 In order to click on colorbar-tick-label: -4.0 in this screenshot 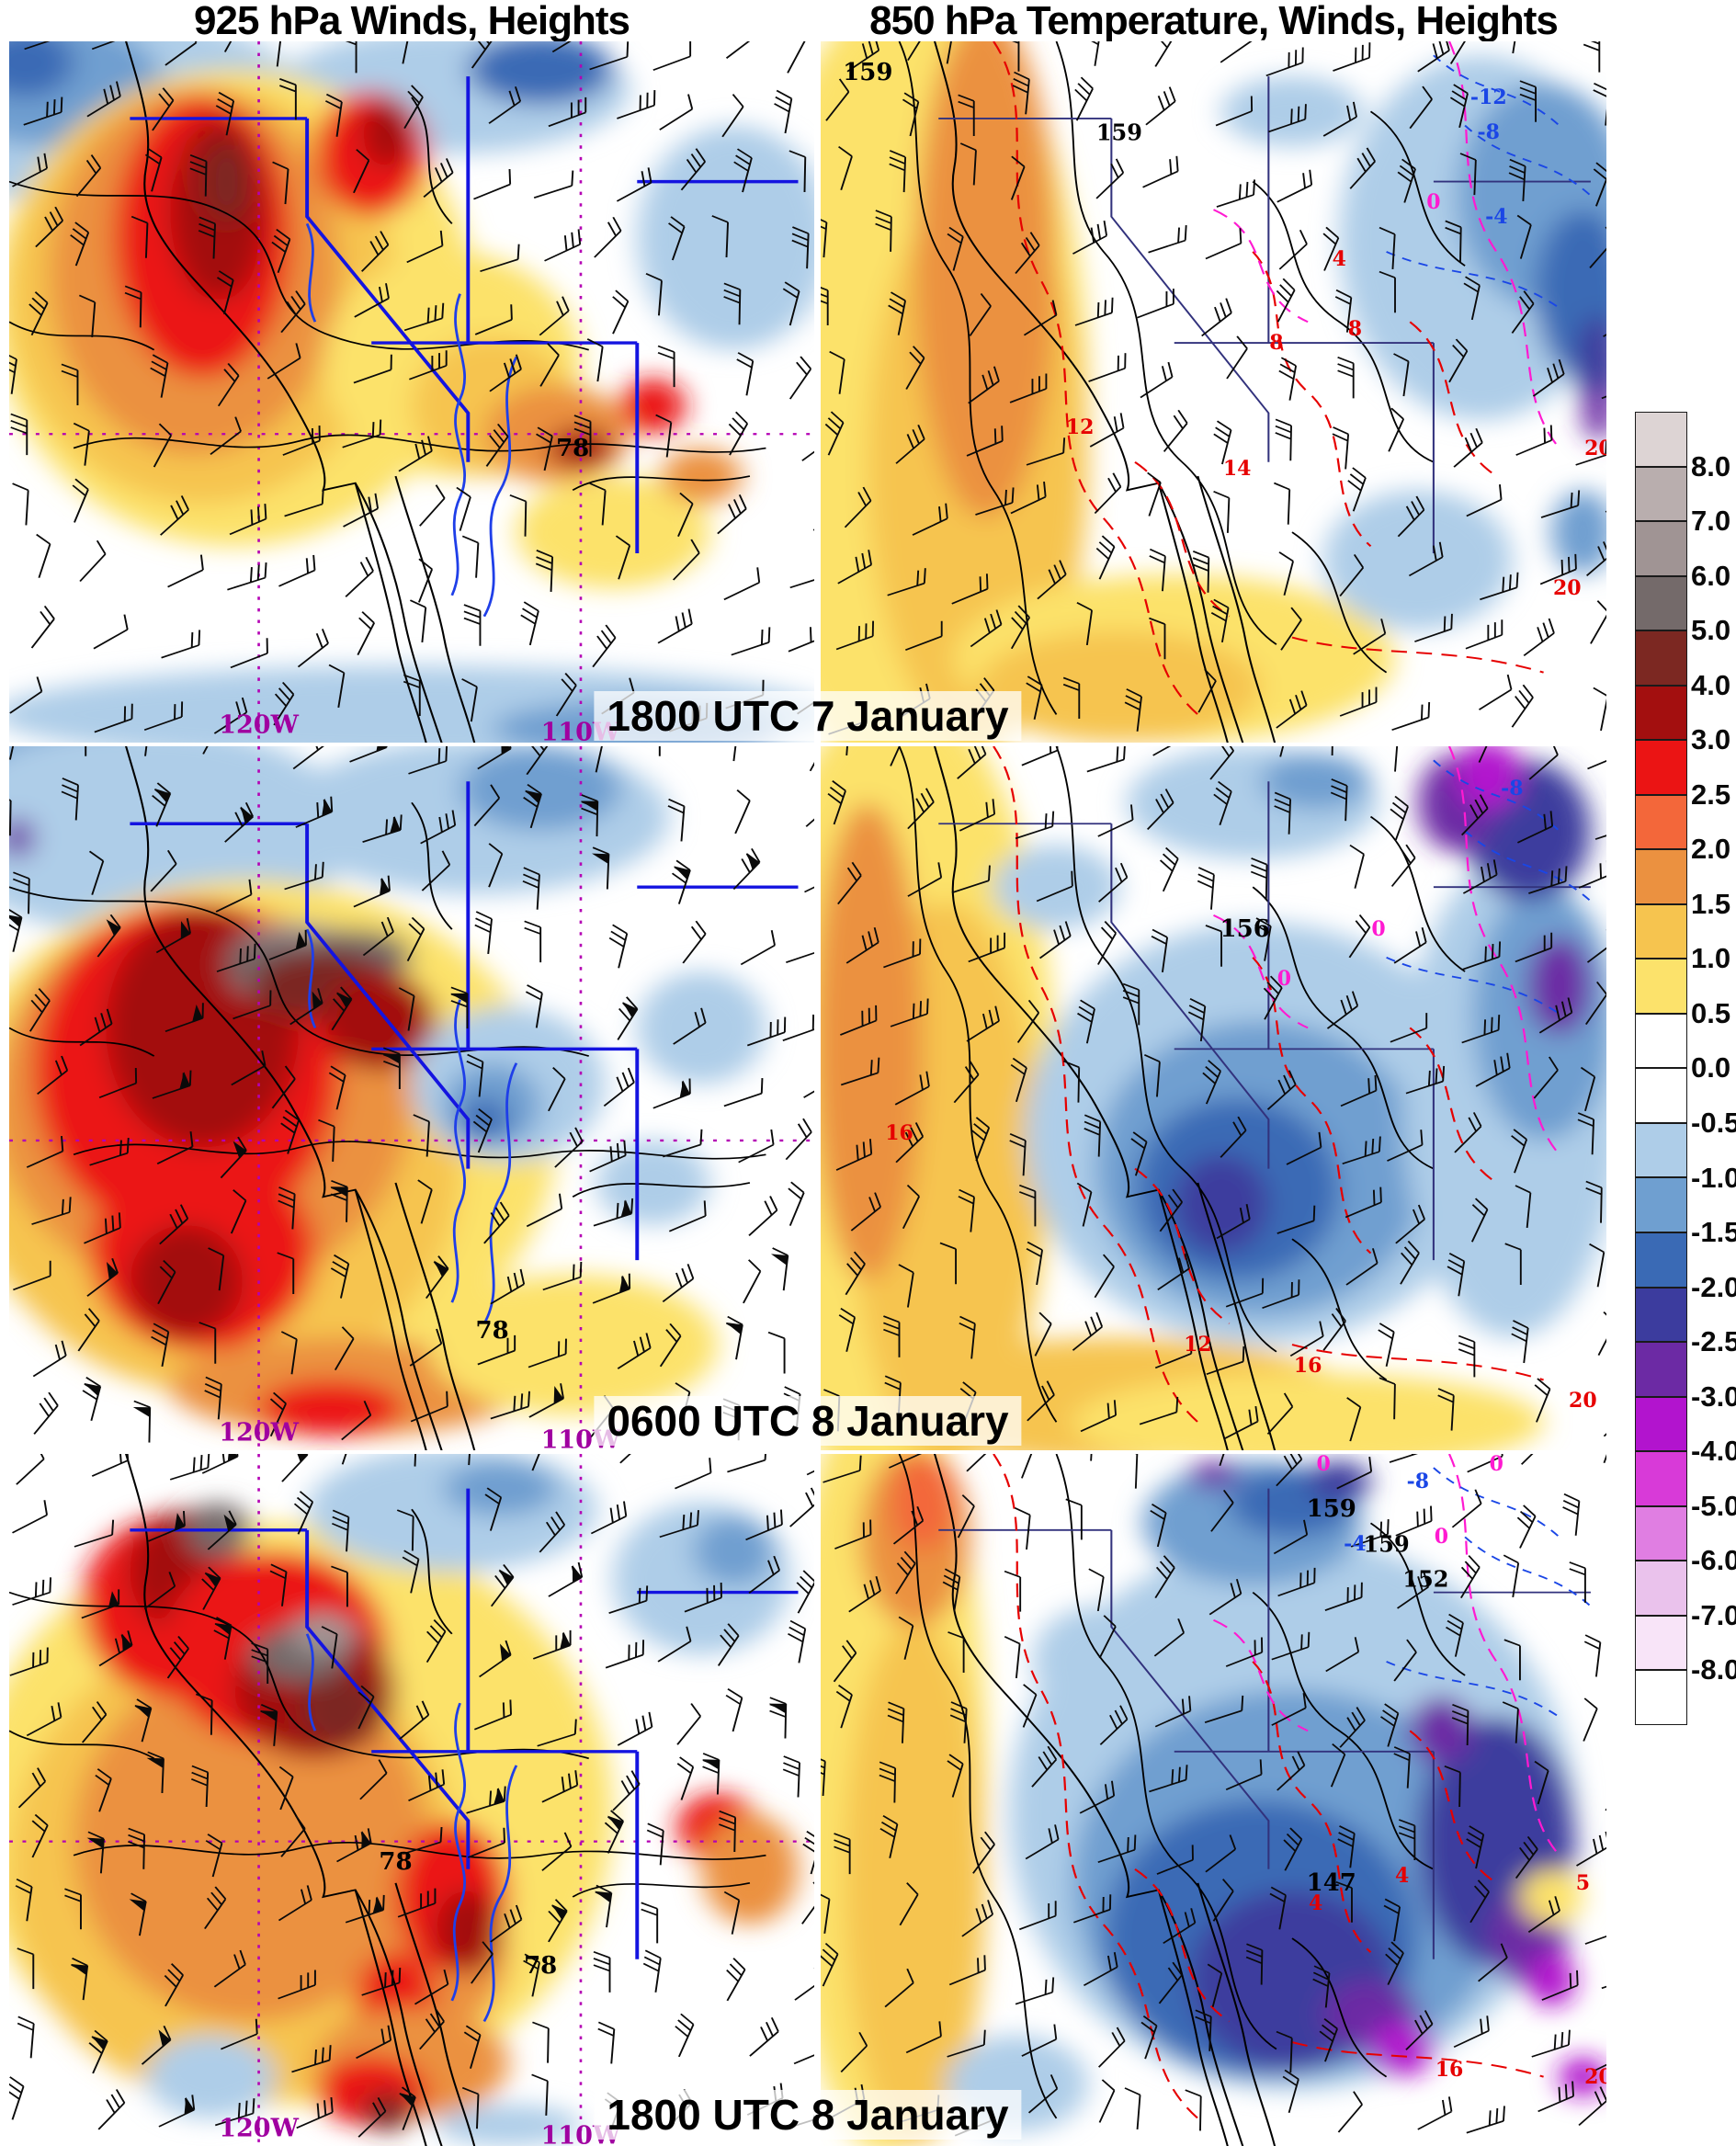, I will do `click(1713, 1452)`.